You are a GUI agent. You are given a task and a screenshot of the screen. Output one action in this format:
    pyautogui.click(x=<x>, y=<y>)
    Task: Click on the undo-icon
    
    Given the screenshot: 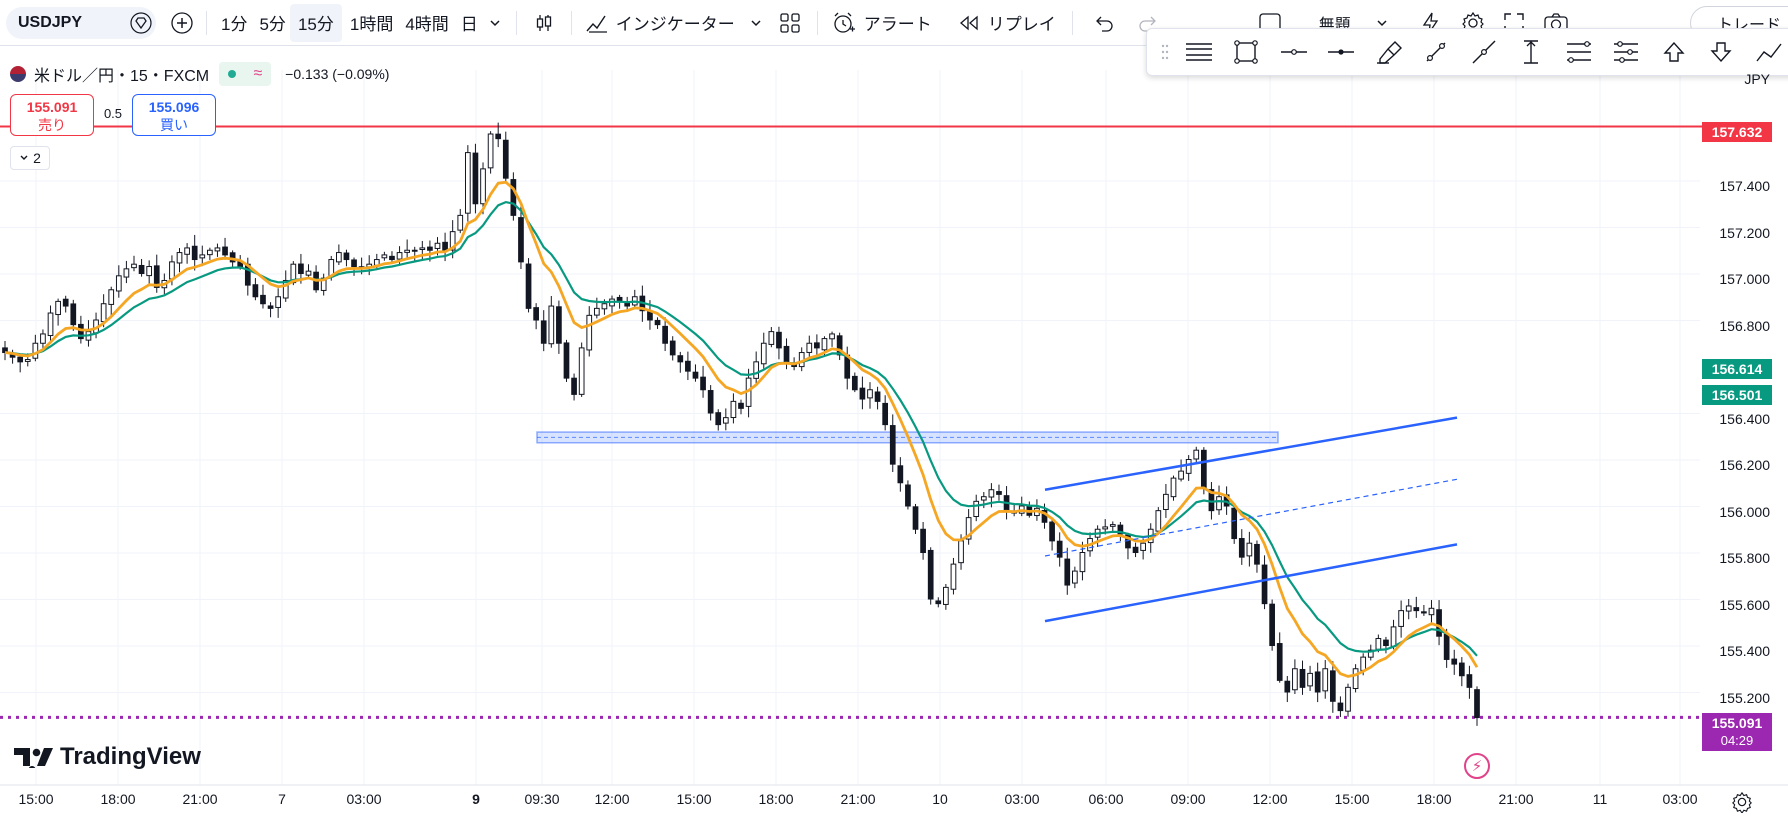 What is the action you would take?
    pyautogui.click(x=1104, y=23)
    